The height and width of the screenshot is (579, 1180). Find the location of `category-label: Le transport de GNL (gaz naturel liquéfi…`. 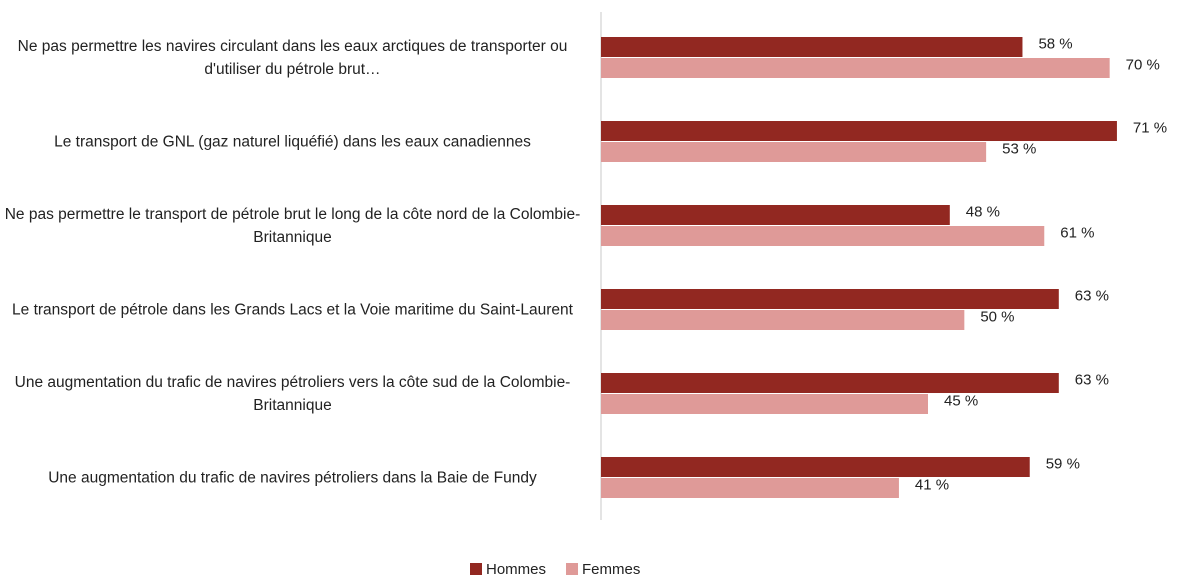

category-label: Le transport de GNL (gaz naturel liquéfi… is located at coordinates (292, 142).